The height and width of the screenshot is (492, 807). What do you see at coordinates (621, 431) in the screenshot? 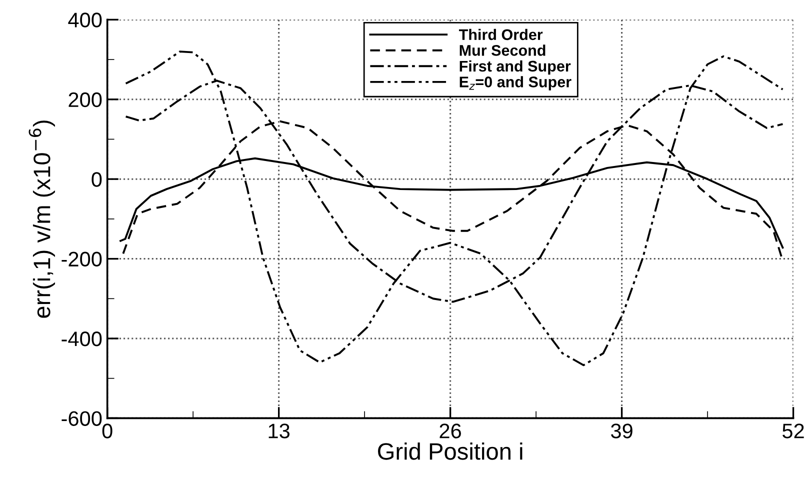
I see `x-tick-label: 39` at bounding box center [621, 431].